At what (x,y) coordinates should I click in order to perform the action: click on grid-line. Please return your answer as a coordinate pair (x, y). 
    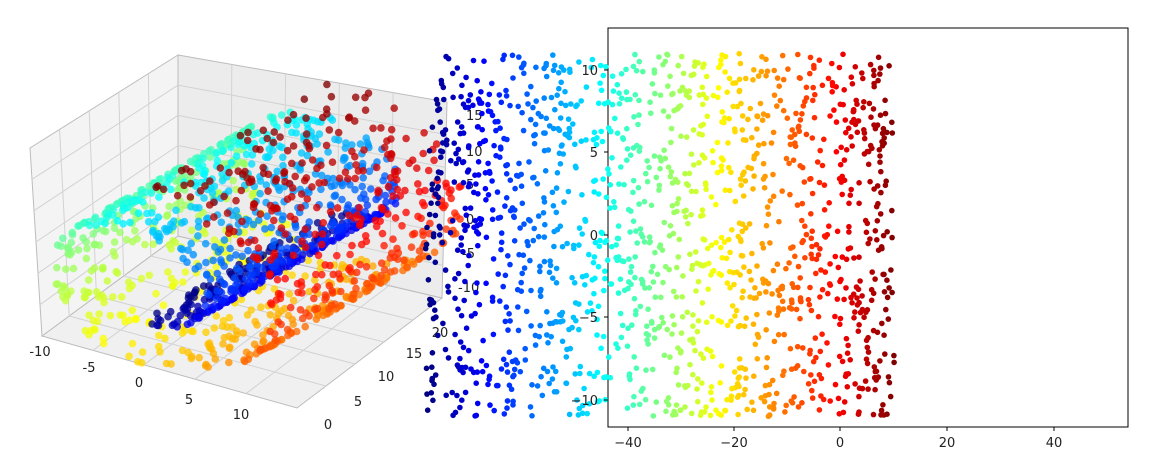
    Looking at the image, I should click on (198, 351).